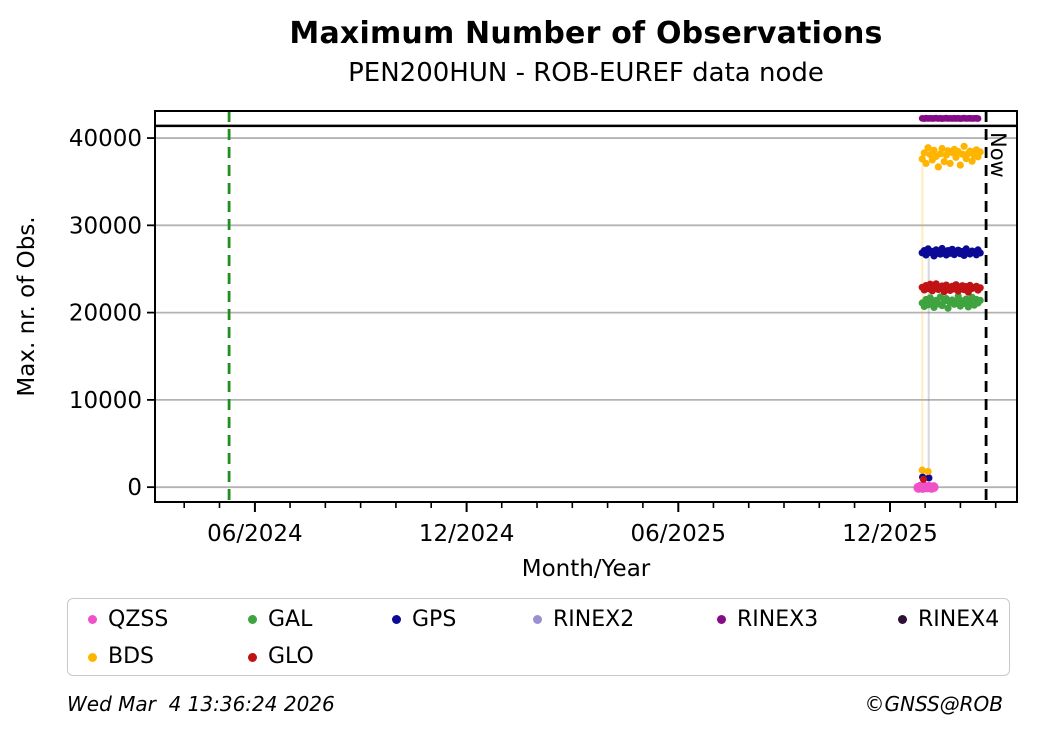 The height and width of the screenshot is (734, 1040). Describe the element at coordinates (467, 534) in the screenshot. I see `x-tick-label: 12/2024` at that location.